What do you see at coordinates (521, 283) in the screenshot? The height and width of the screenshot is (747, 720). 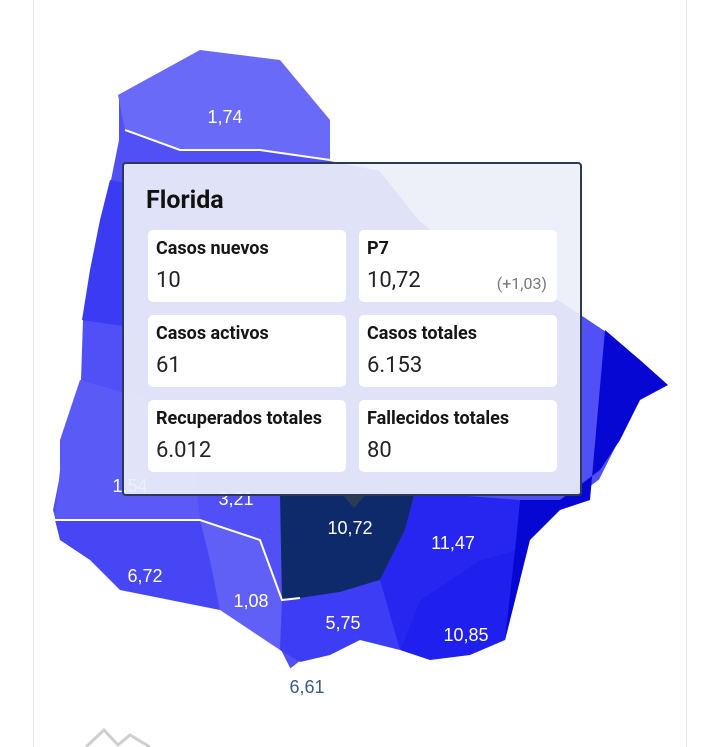 I see `stat-change: (+1,03)` at bounding box center [521, 283].